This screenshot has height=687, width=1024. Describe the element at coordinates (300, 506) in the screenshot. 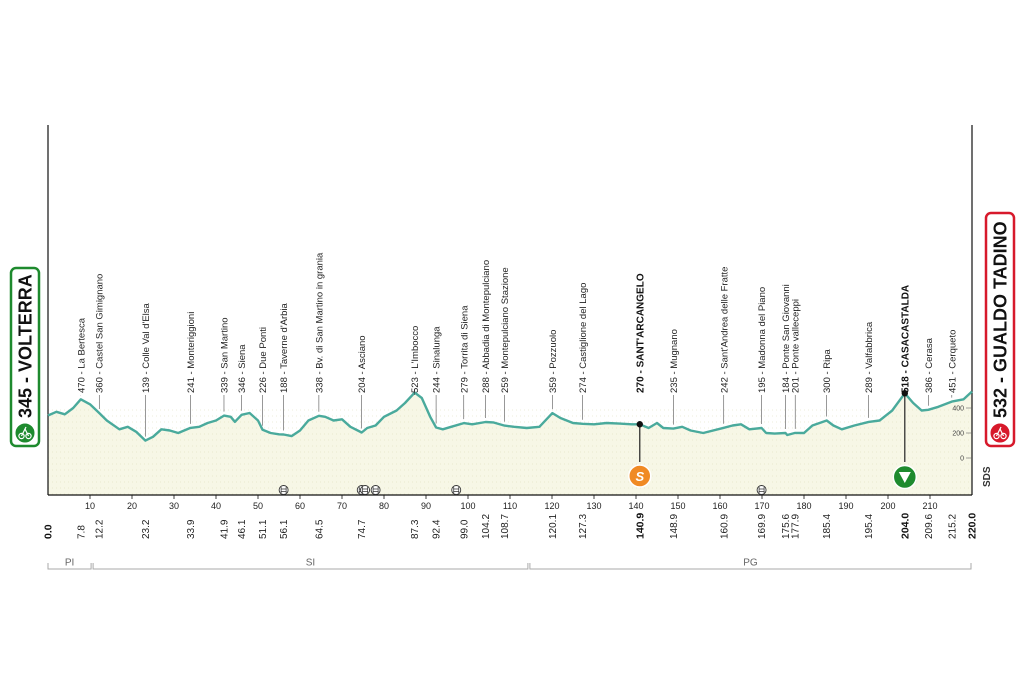

I see `km-tick-label: 60` at that location.